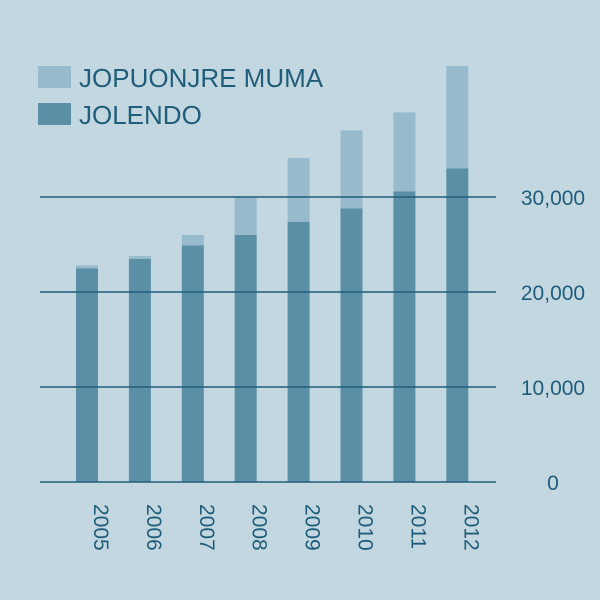  I want to click on y-axis-tick-labels: 0 10,000 20,000 30,000, so click(553, 341).